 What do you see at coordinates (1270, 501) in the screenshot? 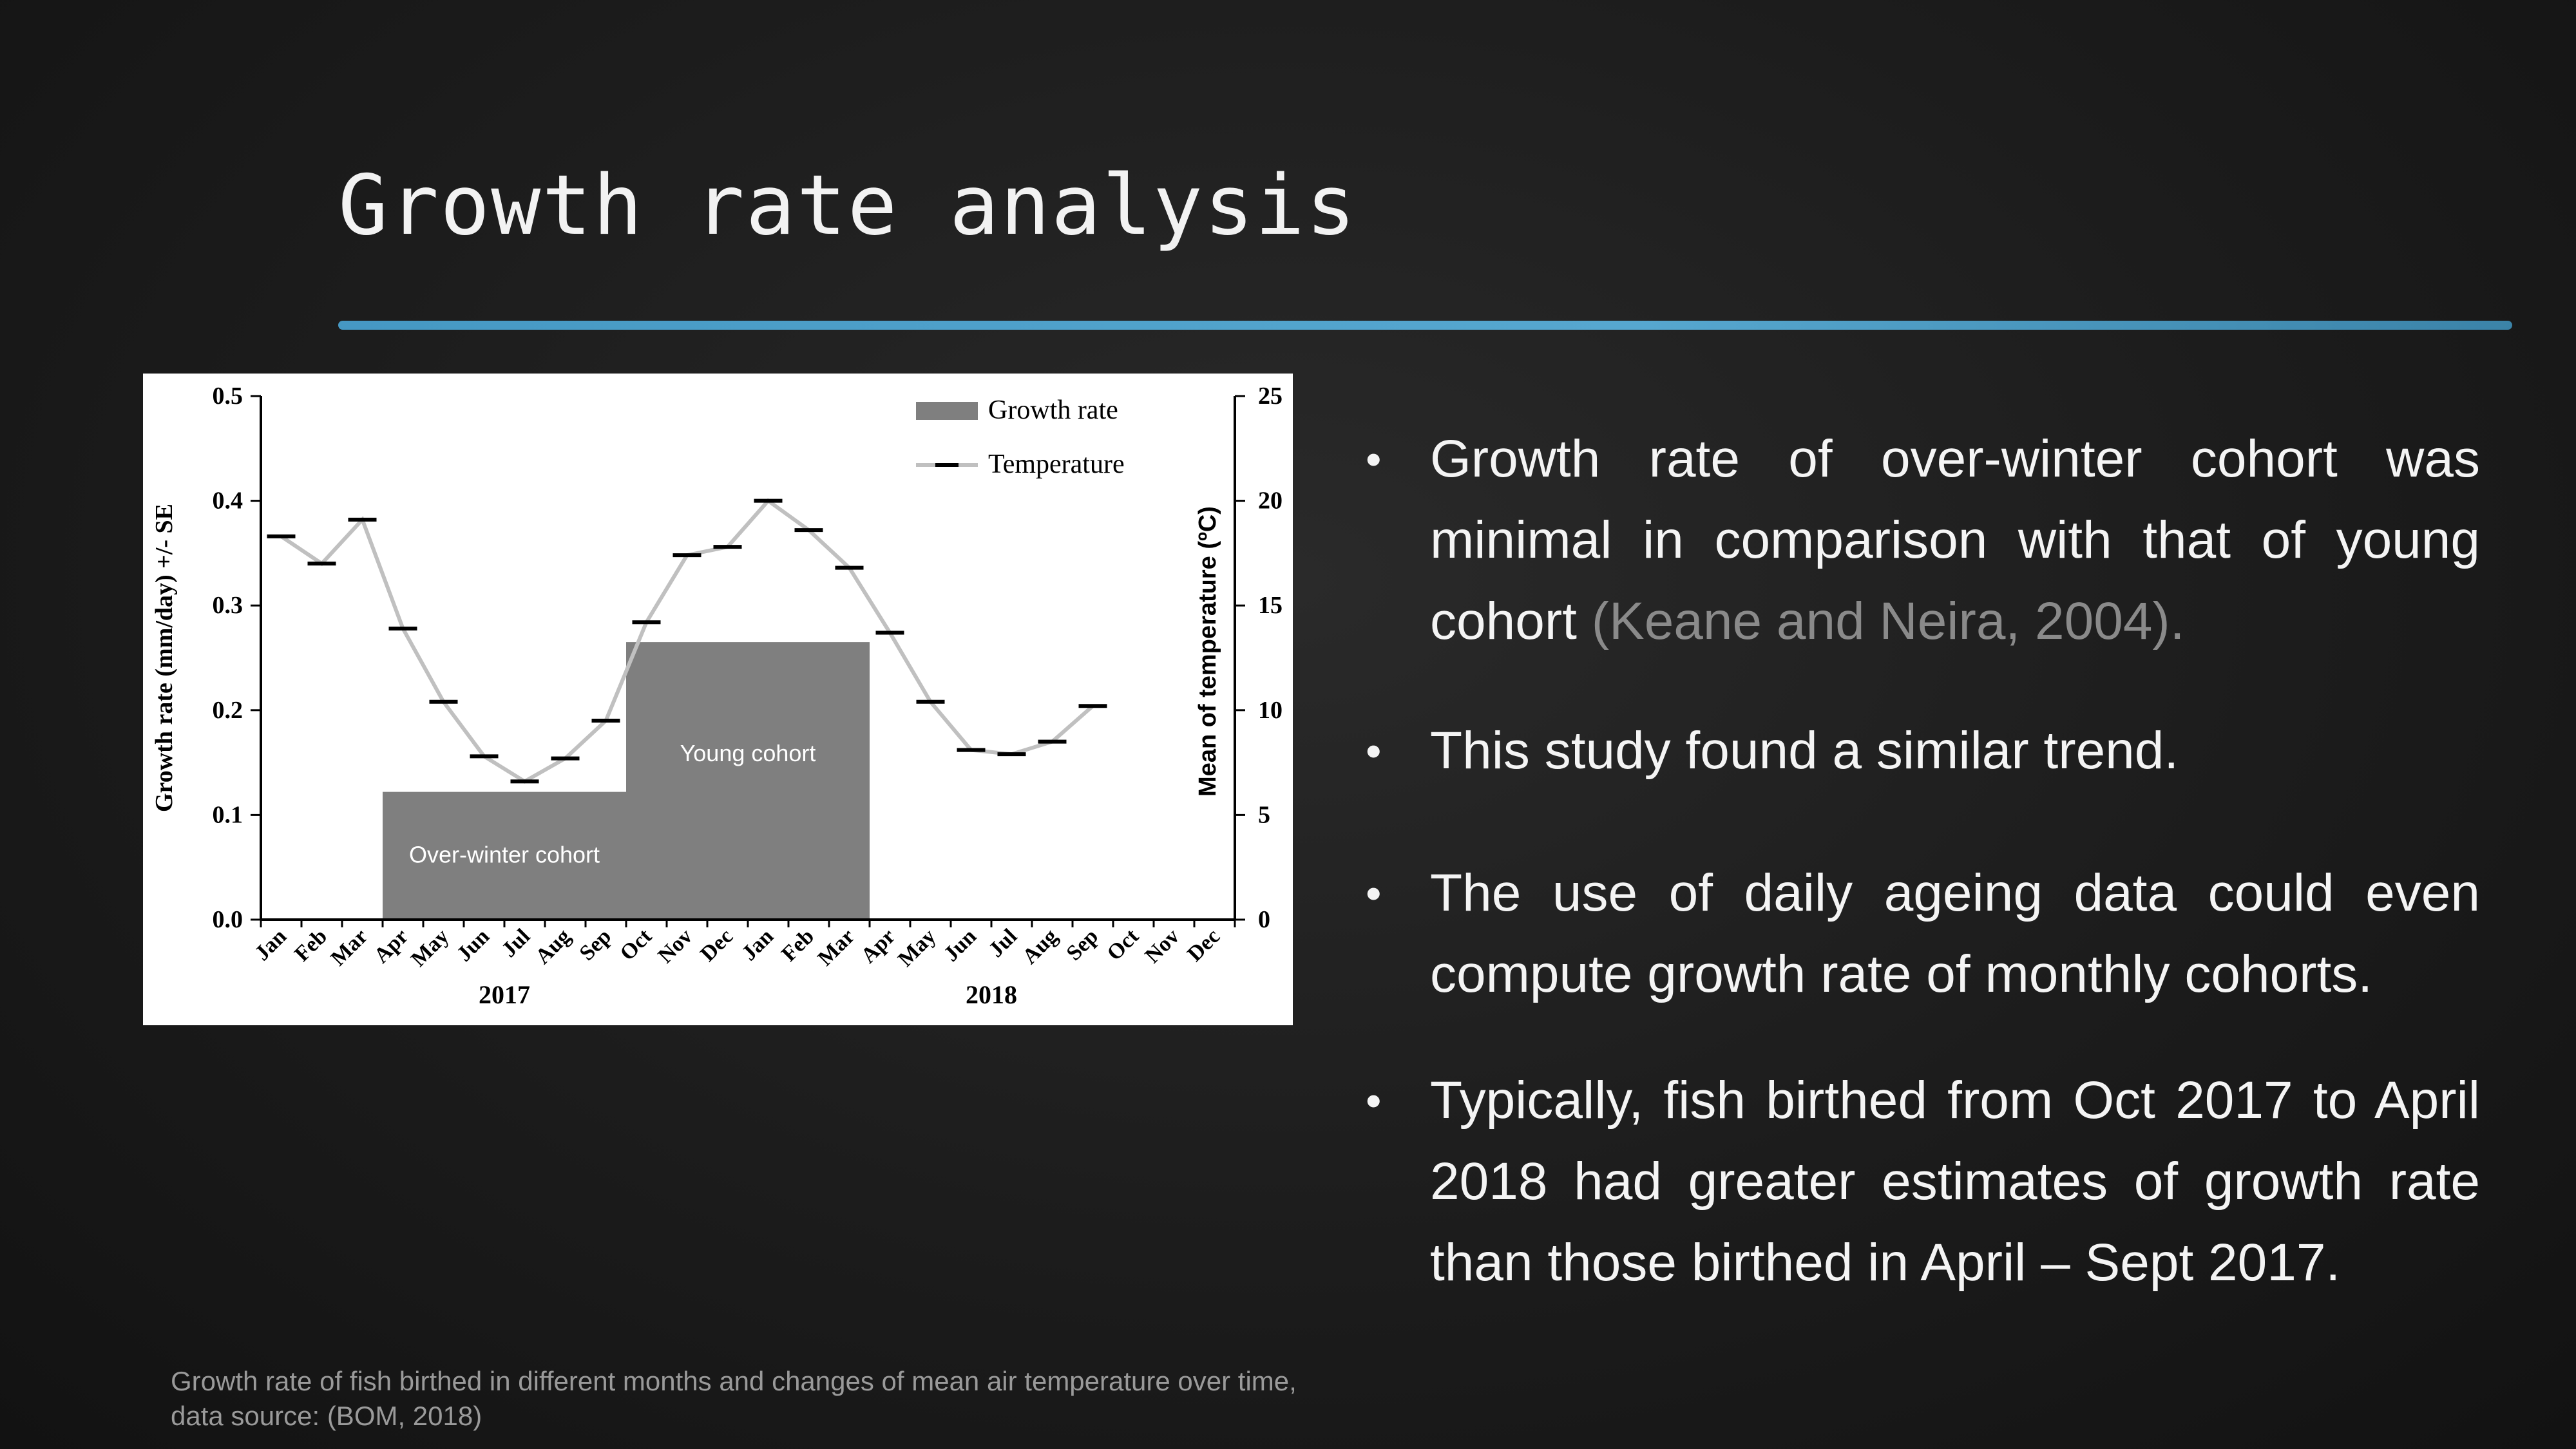
I see `right-tick-label: 20` at bounding box center [1270, 501].